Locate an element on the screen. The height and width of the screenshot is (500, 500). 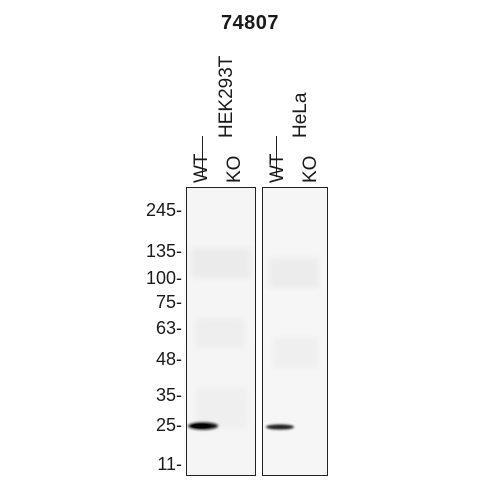
mw-marker-63: 63- is located at coordinates (168, 328).